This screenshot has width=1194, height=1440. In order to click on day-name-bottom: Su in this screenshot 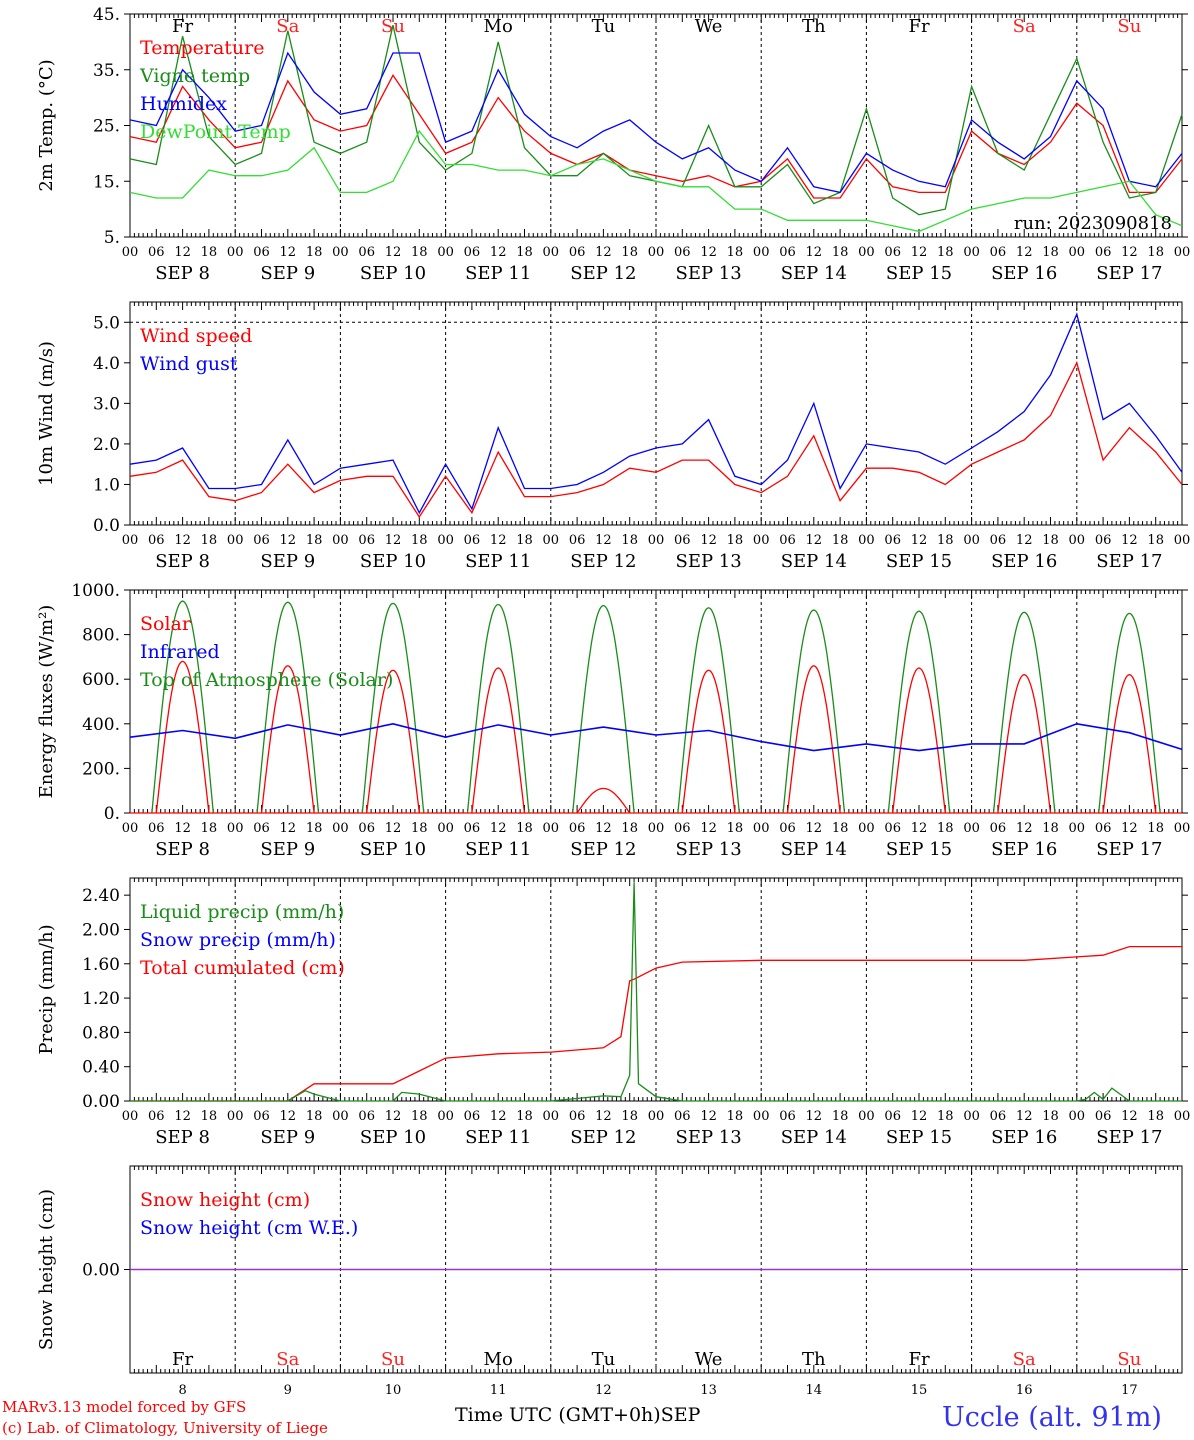, I will do `click(393, 1359)`.